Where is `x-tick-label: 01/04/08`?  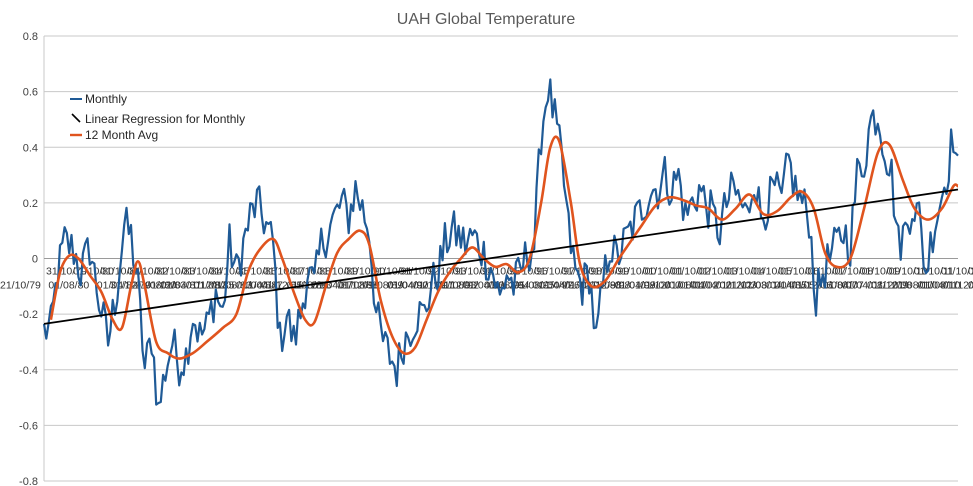 x-tick-label: 01/04/08 is located at coordinates (862, 286).